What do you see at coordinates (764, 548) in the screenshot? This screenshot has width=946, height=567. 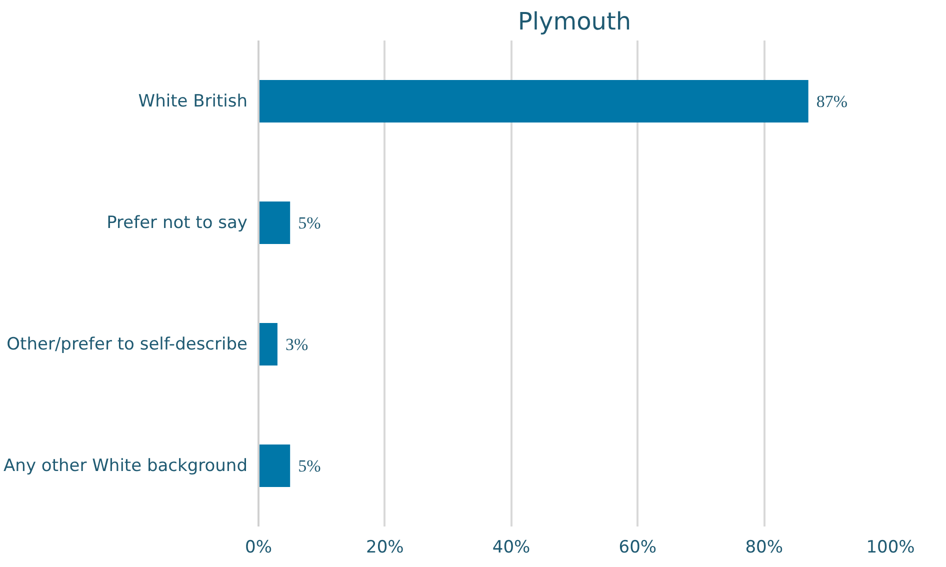 I see `x-tick-label: 80%` at bounding box center [764, 548].